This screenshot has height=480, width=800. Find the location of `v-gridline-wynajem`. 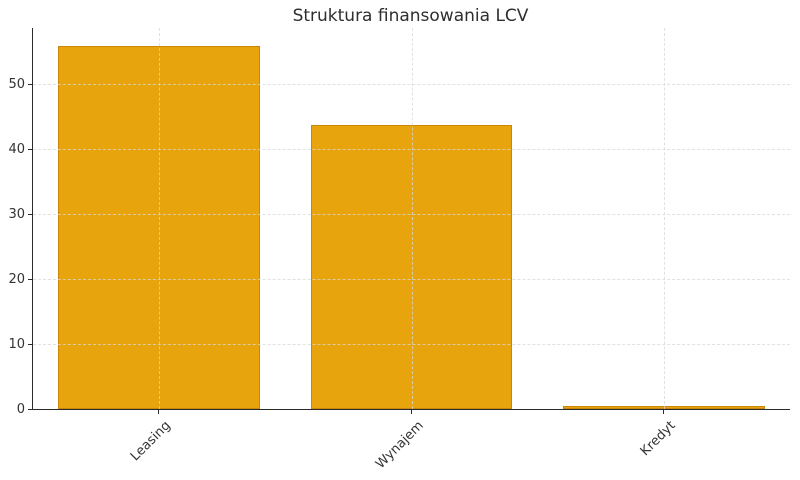

v-gridline-wynajem is located at coordinates (412, 218).